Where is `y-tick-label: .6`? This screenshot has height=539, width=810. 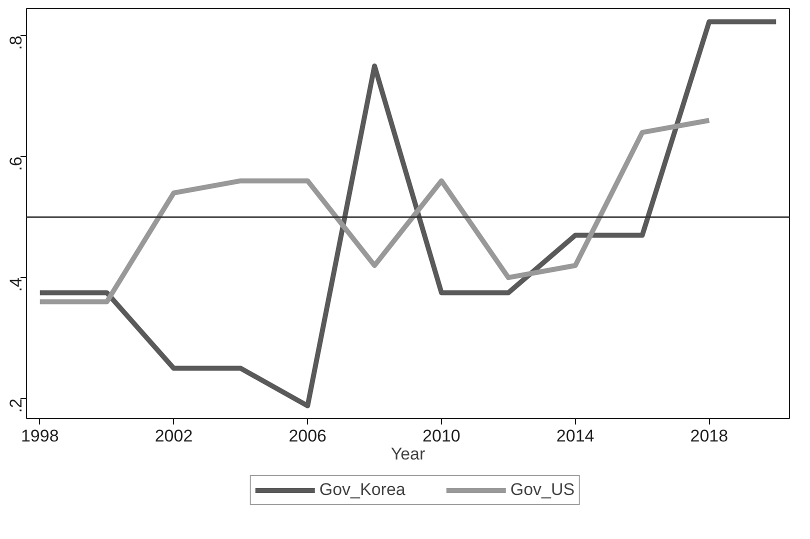
y-tick-label: .6 is located at coordinates (16, 163).